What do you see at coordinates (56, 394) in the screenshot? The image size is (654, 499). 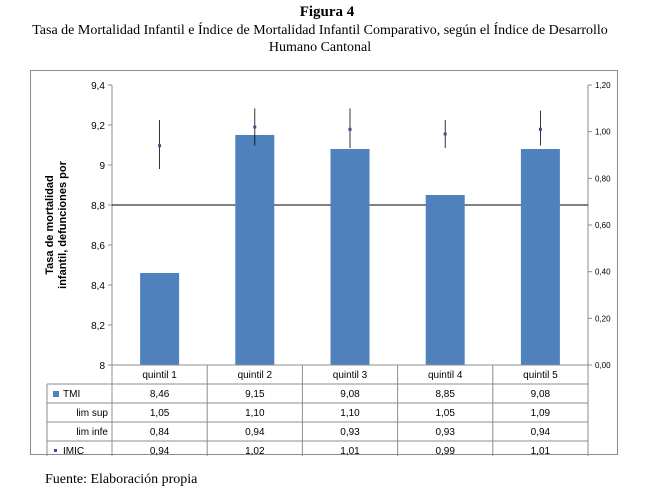 I see `legend-key-tmi` at bounding box center [56, 394].